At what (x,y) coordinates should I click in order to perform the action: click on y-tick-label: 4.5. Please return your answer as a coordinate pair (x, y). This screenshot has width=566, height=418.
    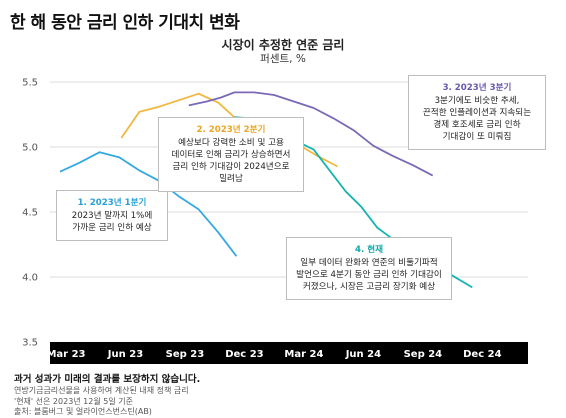
    Looking at the image, I should click on (30, 213).